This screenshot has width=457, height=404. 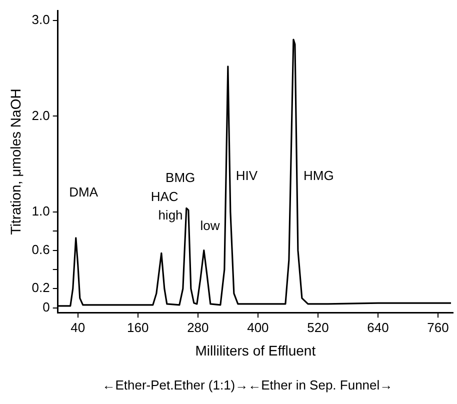 I want to click on y-tick-label: 2.0, so click(x=41, y=115).